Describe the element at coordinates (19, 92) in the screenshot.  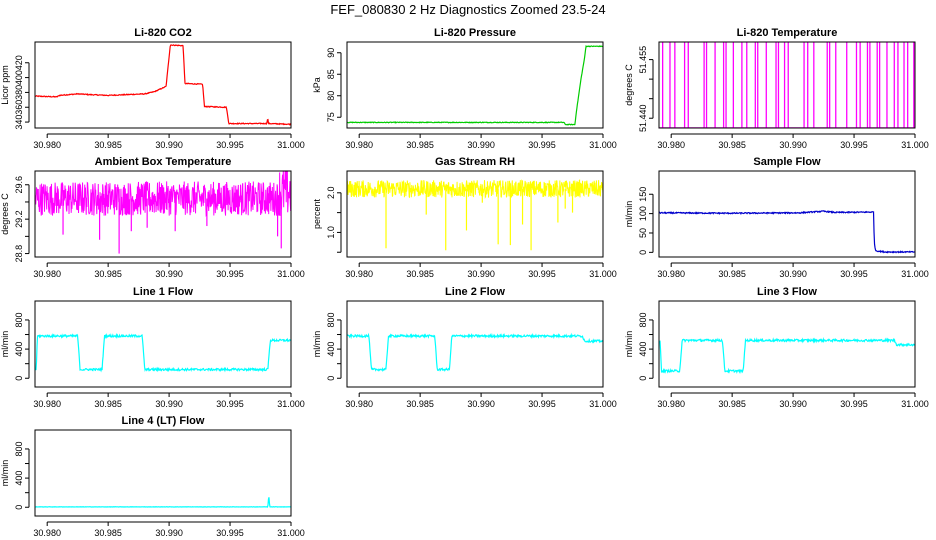
I see `y-tick-label: 380` at that location.